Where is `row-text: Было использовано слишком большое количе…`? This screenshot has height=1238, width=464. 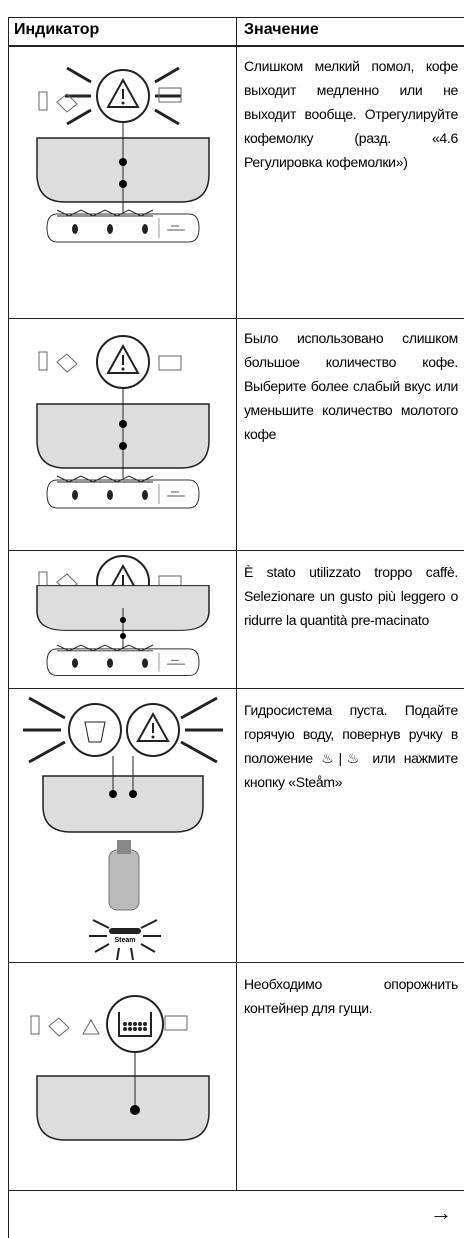
row-text: Было использовано слишком большое количе… is located at coordinates (351, 386).